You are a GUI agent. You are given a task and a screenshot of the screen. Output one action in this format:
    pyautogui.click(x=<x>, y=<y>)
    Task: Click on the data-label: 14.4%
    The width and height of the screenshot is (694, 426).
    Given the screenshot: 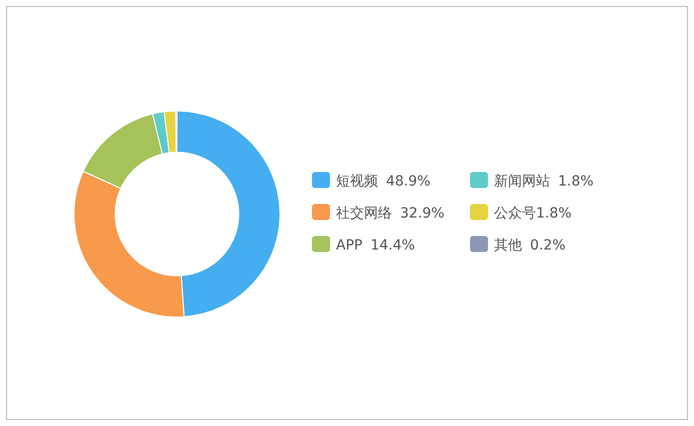 What is the action you would take?
    pyautogui.click(x=392, y=246)
    